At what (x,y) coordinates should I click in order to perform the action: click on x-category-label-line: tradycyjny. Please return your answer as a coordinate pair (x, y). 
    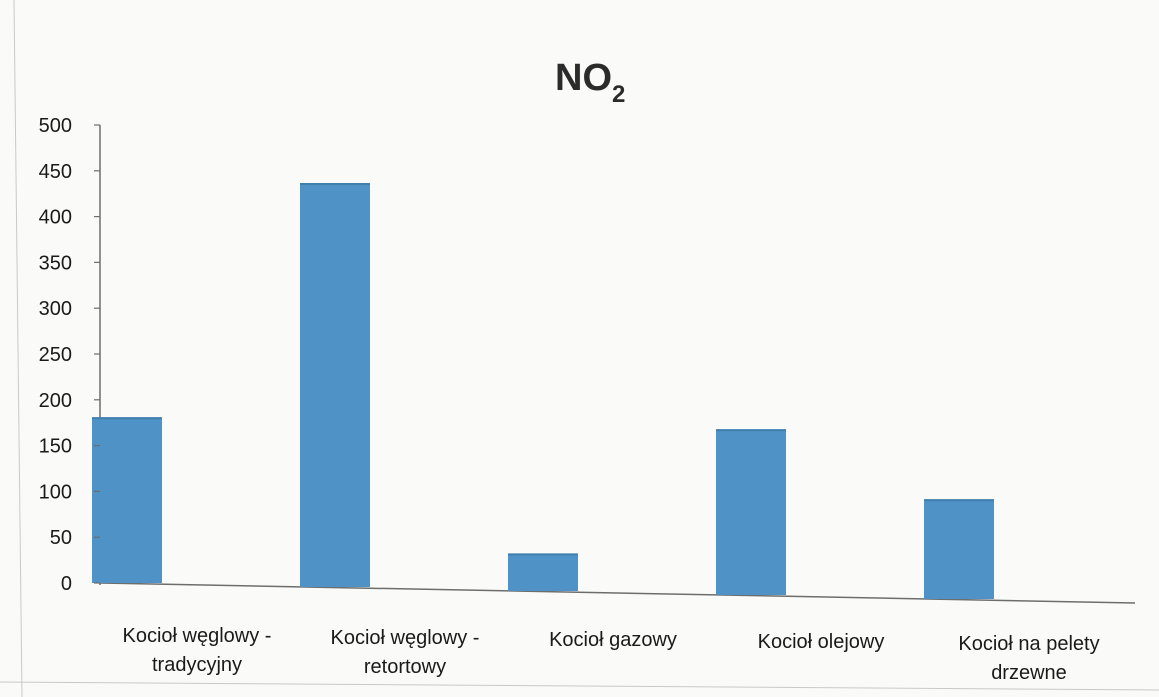
    Looking at the image, I should click on (197, 665).